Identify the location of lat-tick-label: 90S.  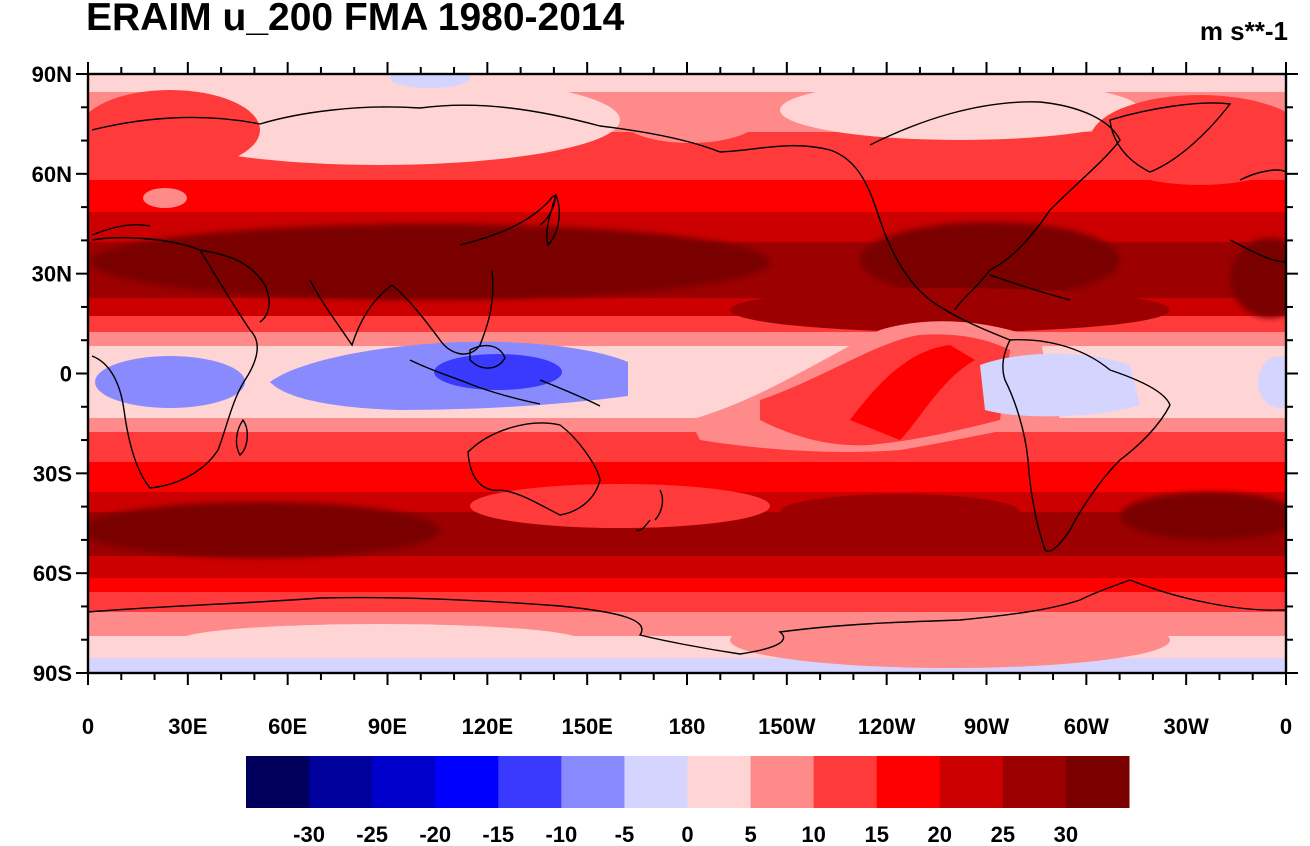
(52, 673).